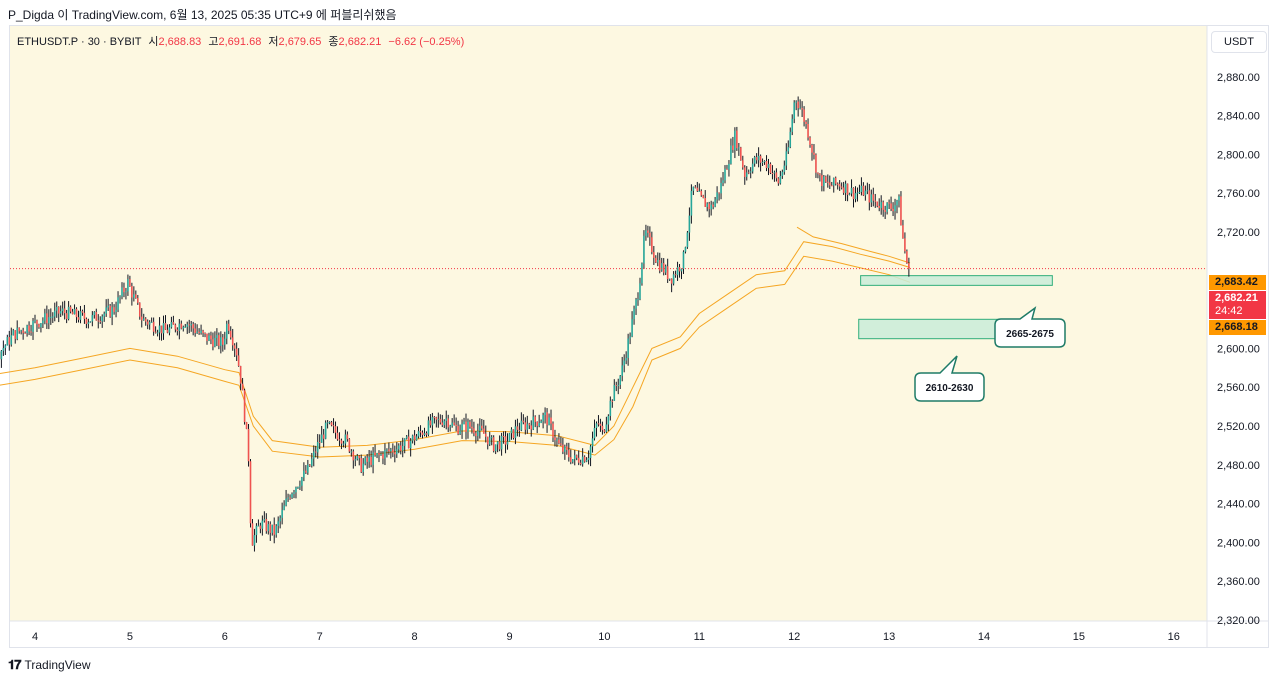  What do you see at coordinates (1238, 117) in the screenshot?
I see `y-tick-label: 2,840.00` at bounding box center [1238, 117].